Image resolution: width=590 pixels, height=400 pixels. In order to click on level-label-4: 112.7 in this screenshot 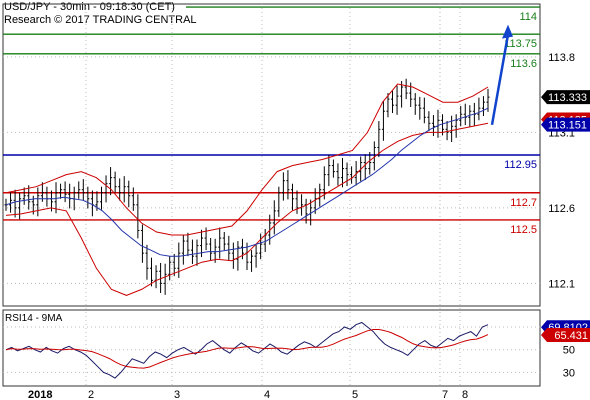, I will do `click(523, 203)`.